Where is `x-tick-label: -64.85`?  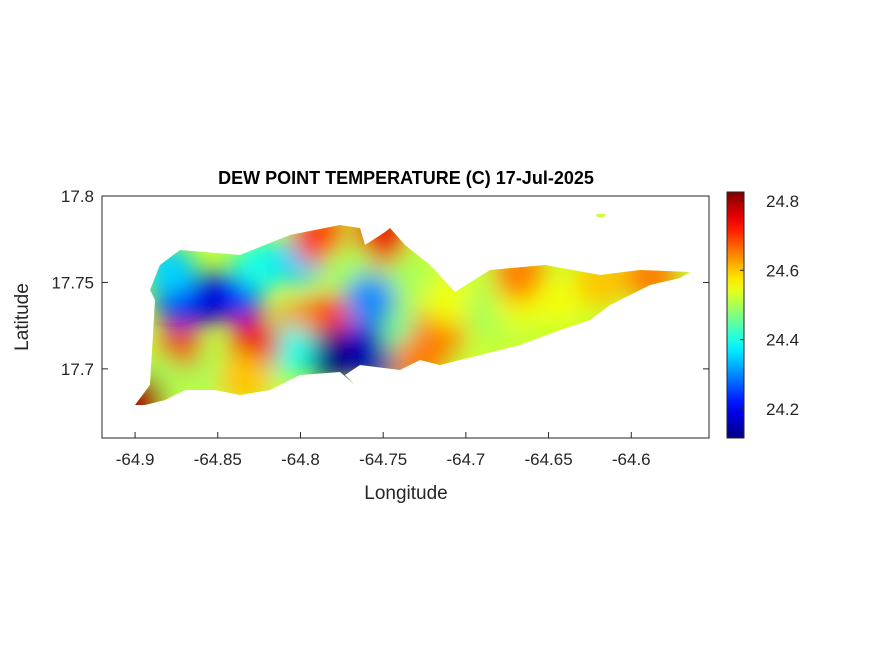
x-tick-label: -64.85 is located at coordinates (218, 459).